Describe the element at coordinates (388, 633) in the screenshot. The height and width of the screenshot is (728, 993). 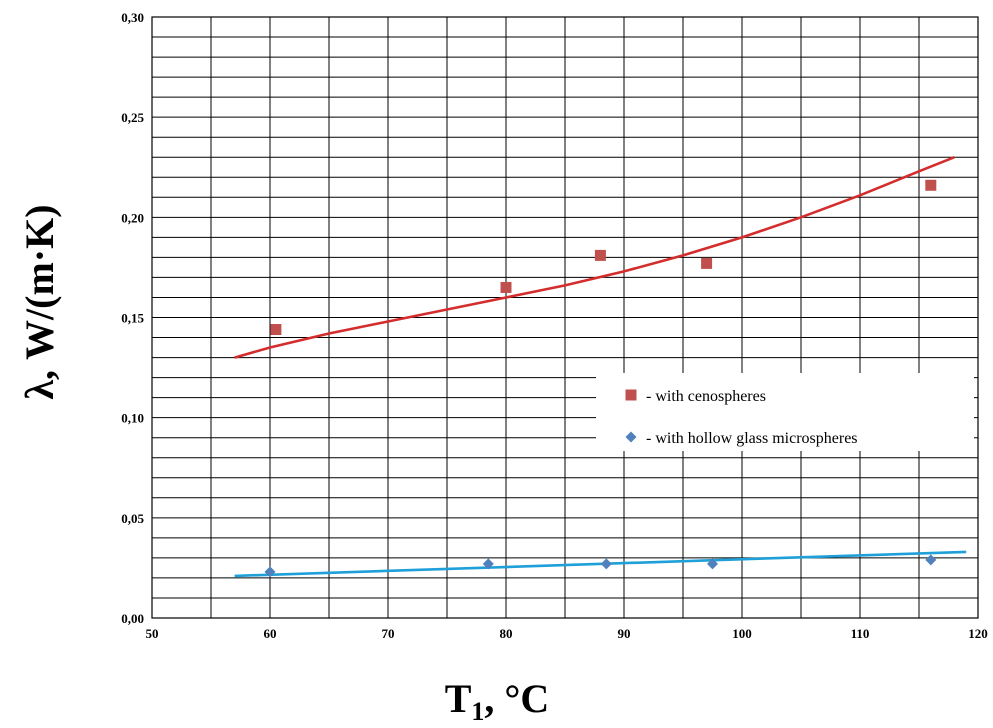
I see `x-tick-label: 70` at that location.